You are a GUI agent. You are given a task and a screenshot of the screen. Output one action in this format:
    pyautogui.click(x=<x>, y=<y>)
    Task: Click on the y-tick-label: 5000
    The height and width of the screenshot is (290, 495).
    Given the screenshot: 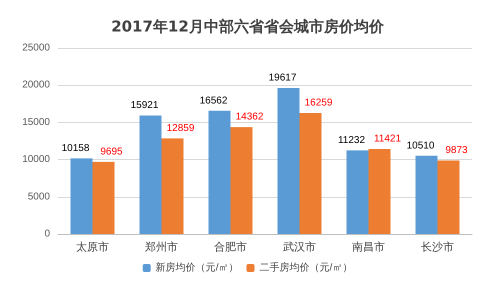 What is the action you would take?
    pyautogui.click(x=39, y=196)
    